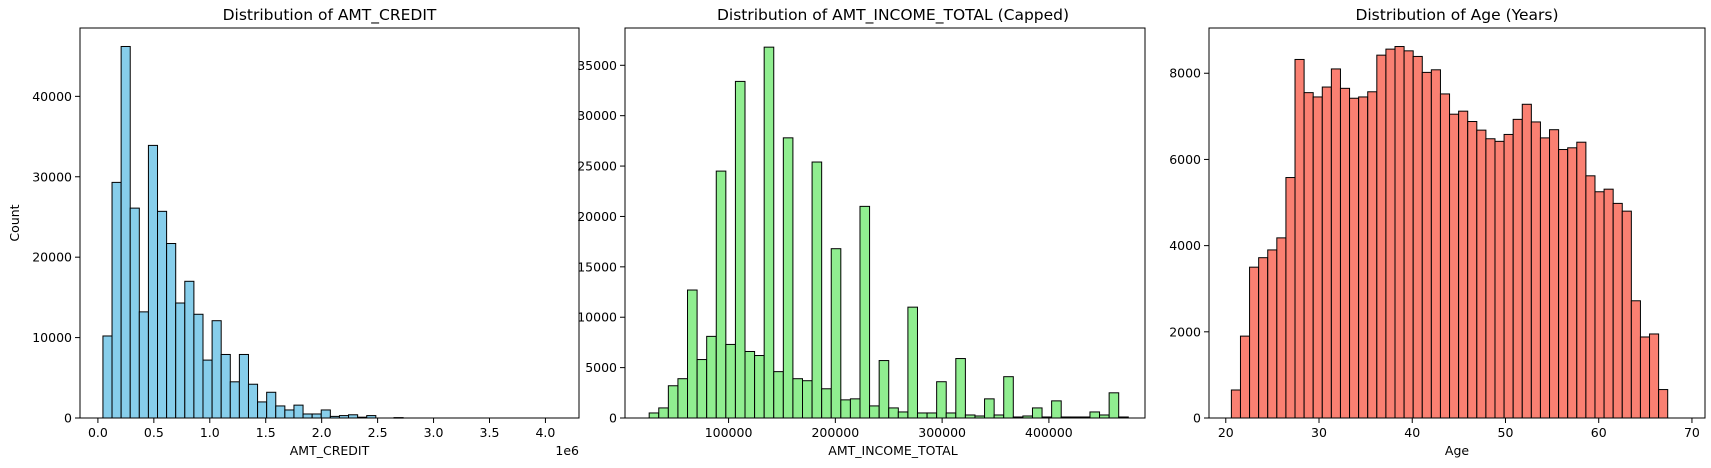 The image size is (1711, 468). Describe the element at coordinates (1459, 429) in the screenshot. I see `x-ticks: 20 30 40 50 60 70` at that location.